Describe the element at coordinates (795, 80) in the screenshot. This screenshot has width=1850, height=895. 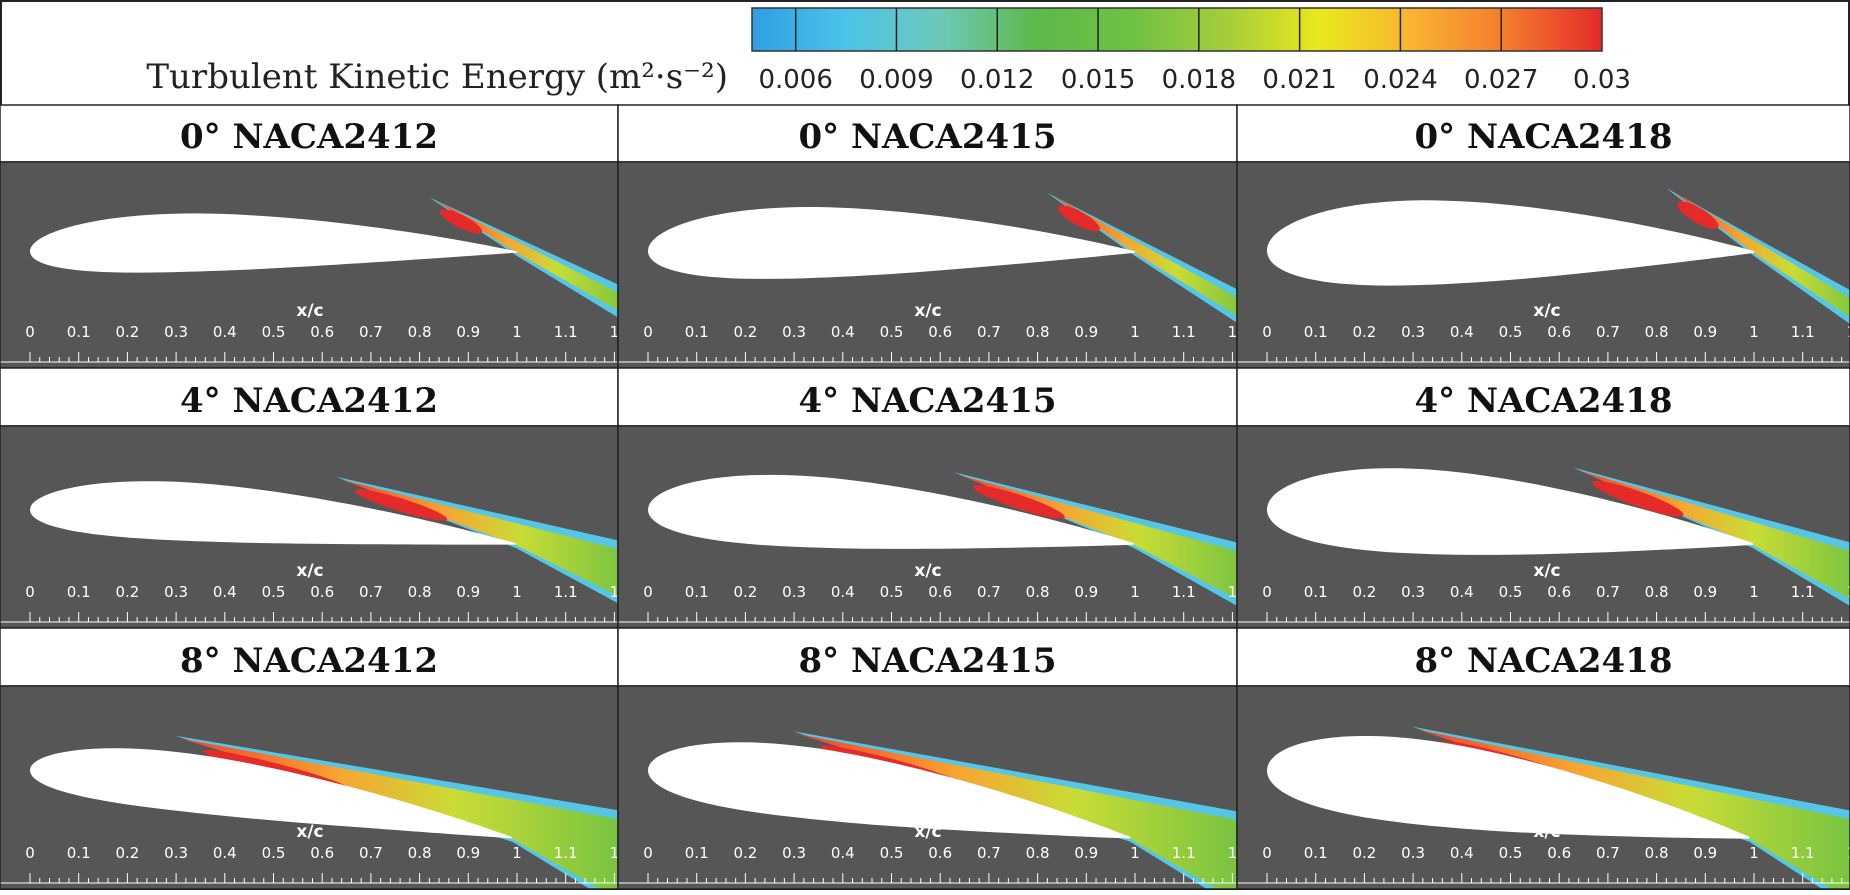
I see `colorbar-tick-label: 0.006` at that location.